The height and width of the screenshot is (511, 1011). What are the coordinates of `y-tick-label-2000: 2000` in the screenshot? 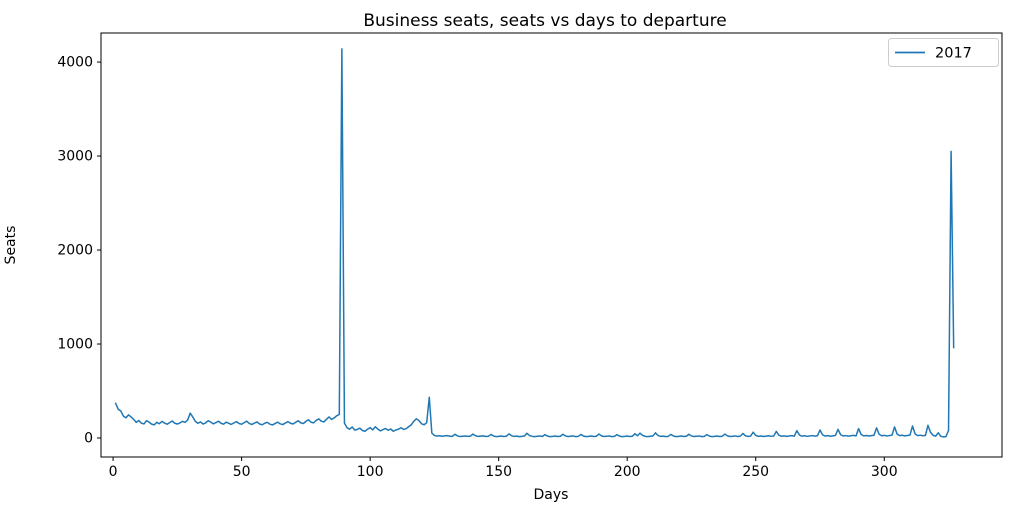 It's located at (75, 251).